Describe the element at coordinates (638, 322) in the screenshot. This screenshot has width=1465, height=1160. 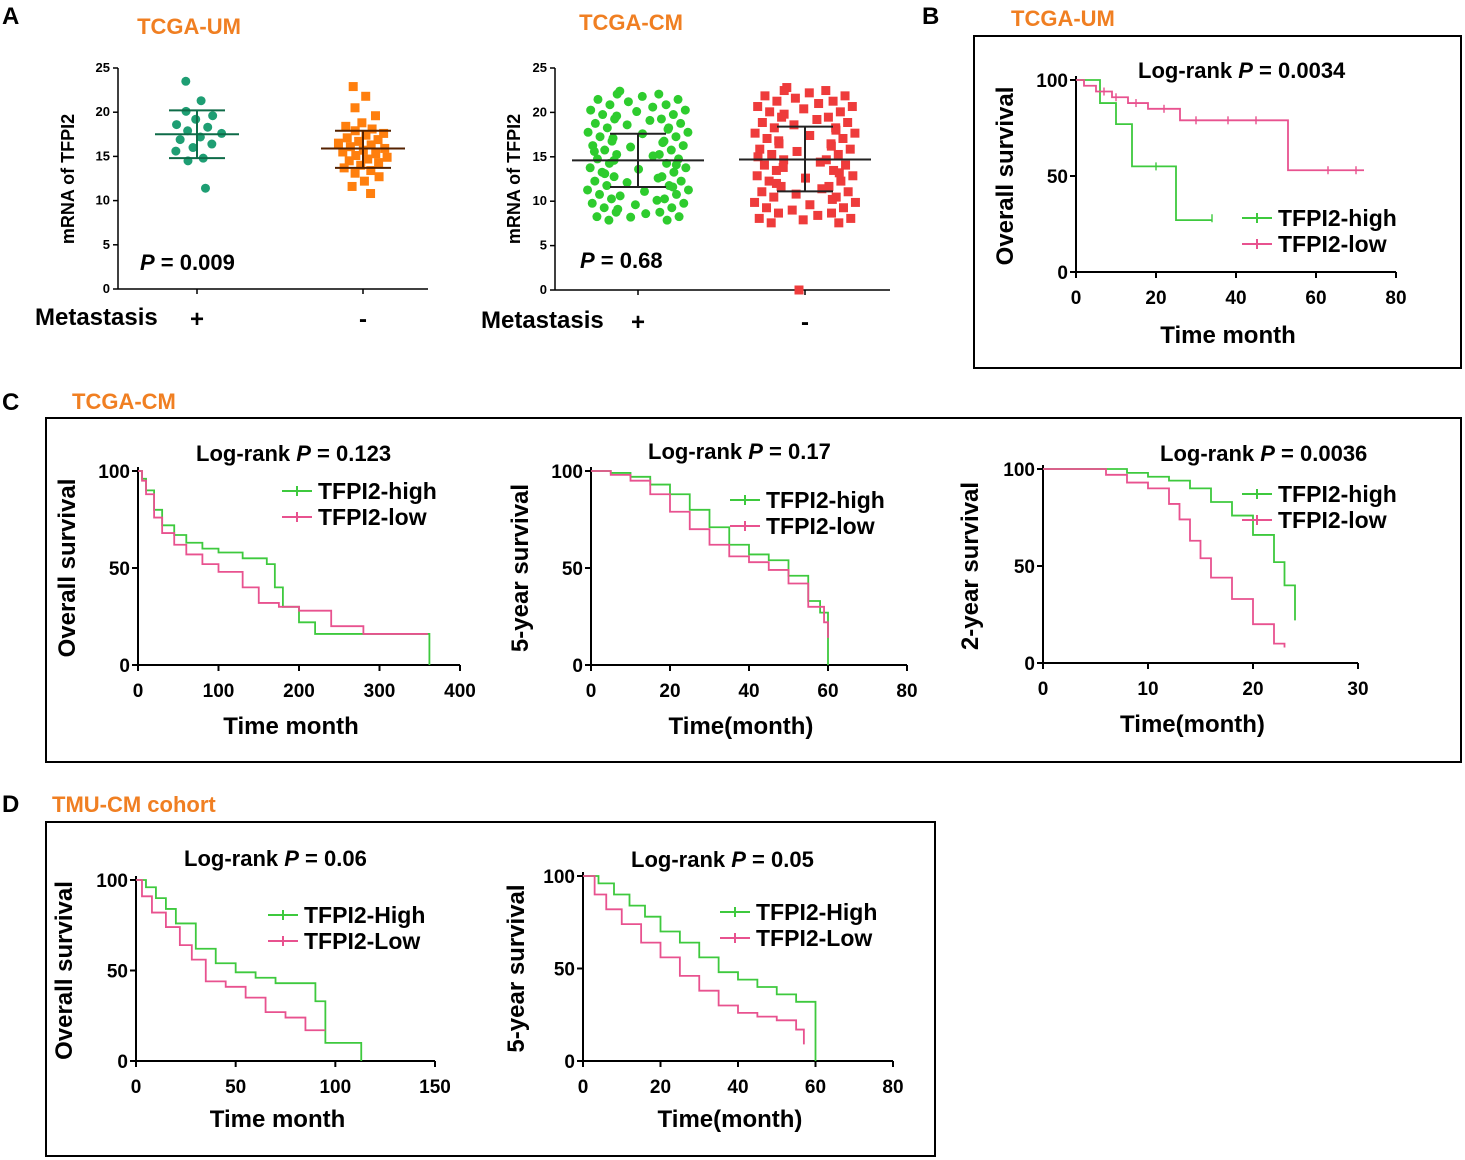
I see `category-label: +` at that location.